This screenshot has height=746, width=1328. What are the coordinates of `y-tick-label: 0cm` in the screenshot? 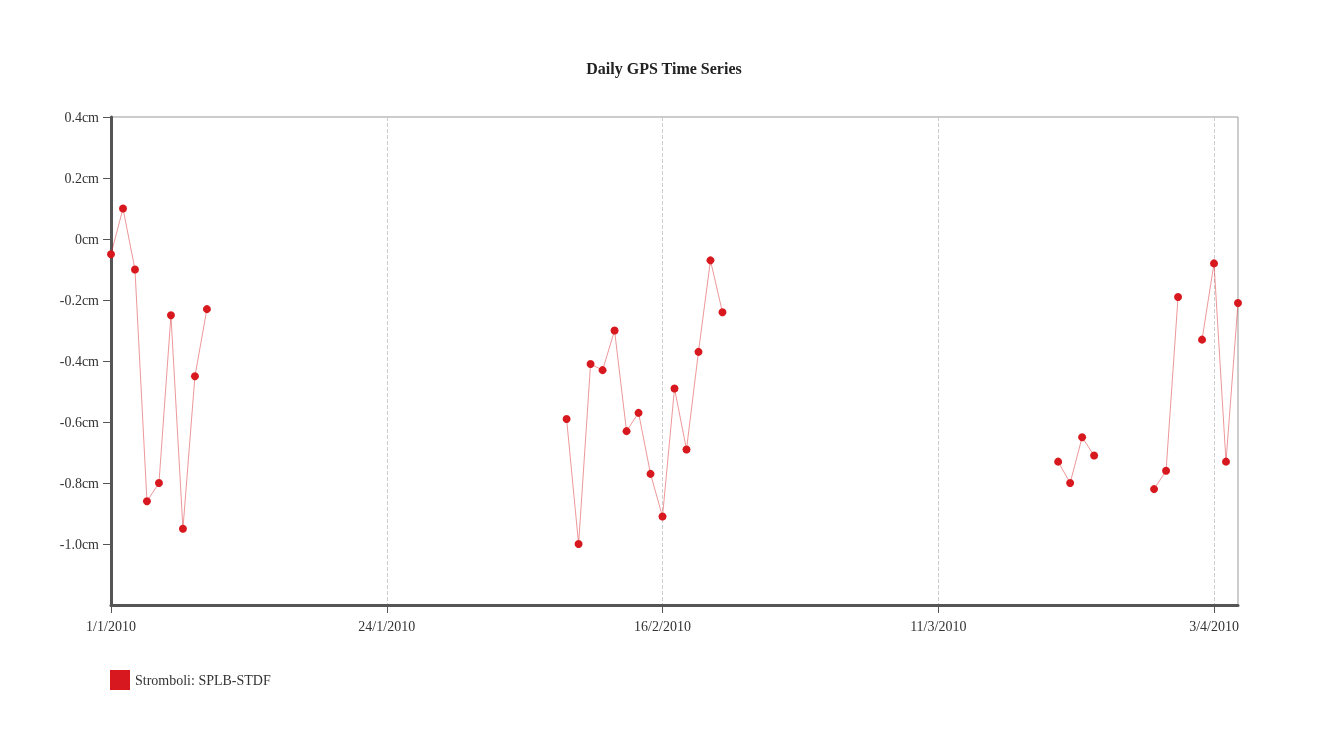 It's located at (87, 239).